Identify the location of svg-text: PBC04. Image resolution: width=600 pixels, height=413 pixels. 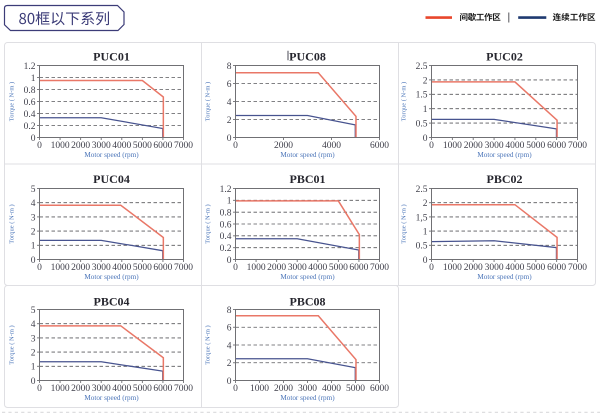
(112, 302).